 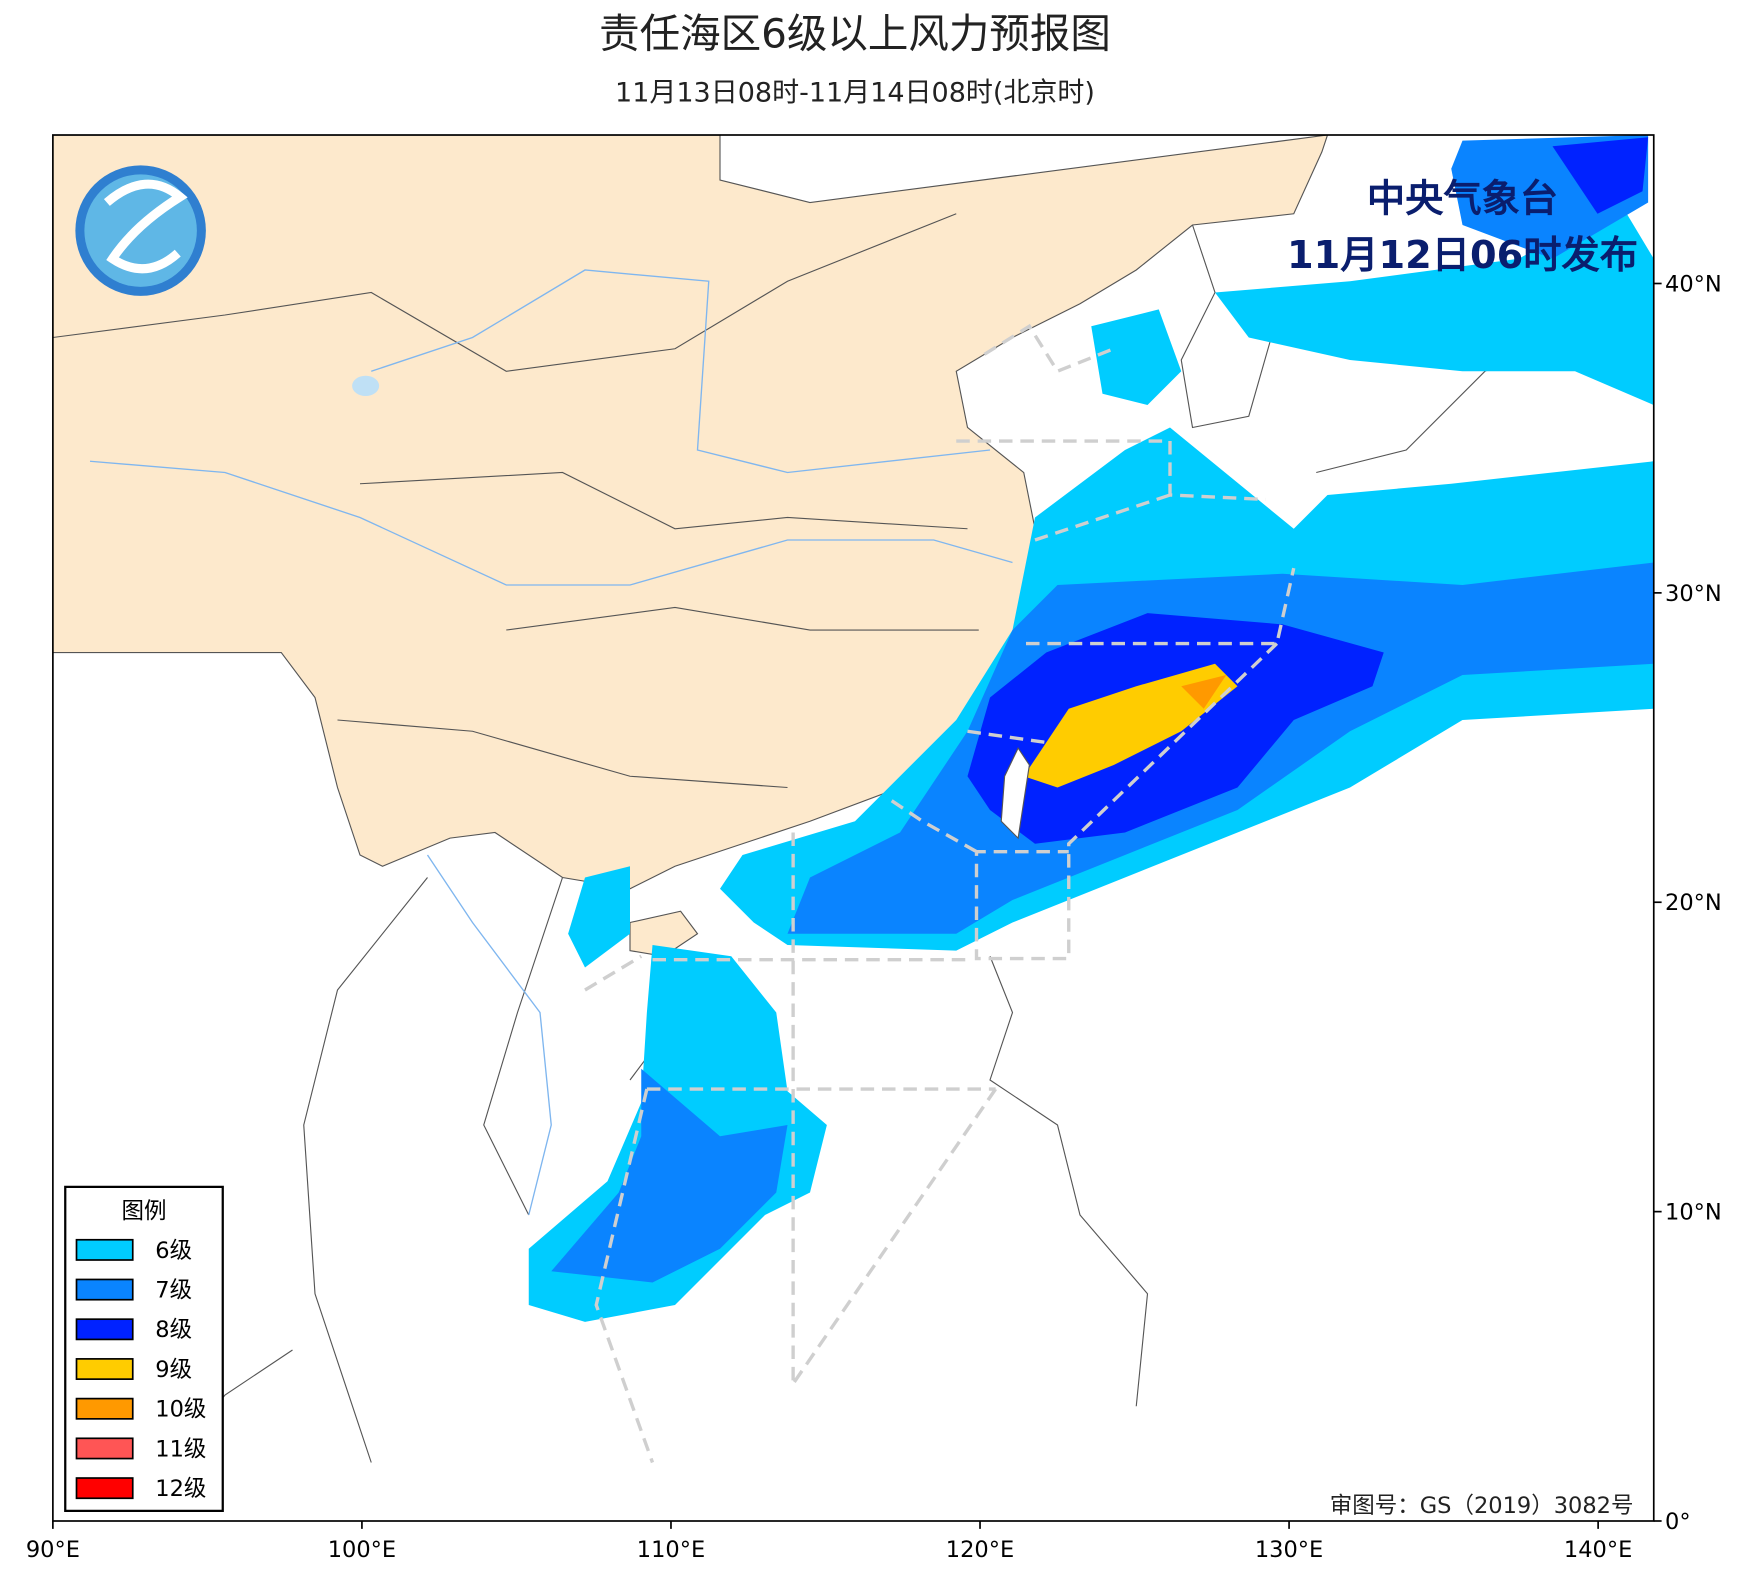 I want to click on legend-label: 7级, so click(x=173, y=1290).